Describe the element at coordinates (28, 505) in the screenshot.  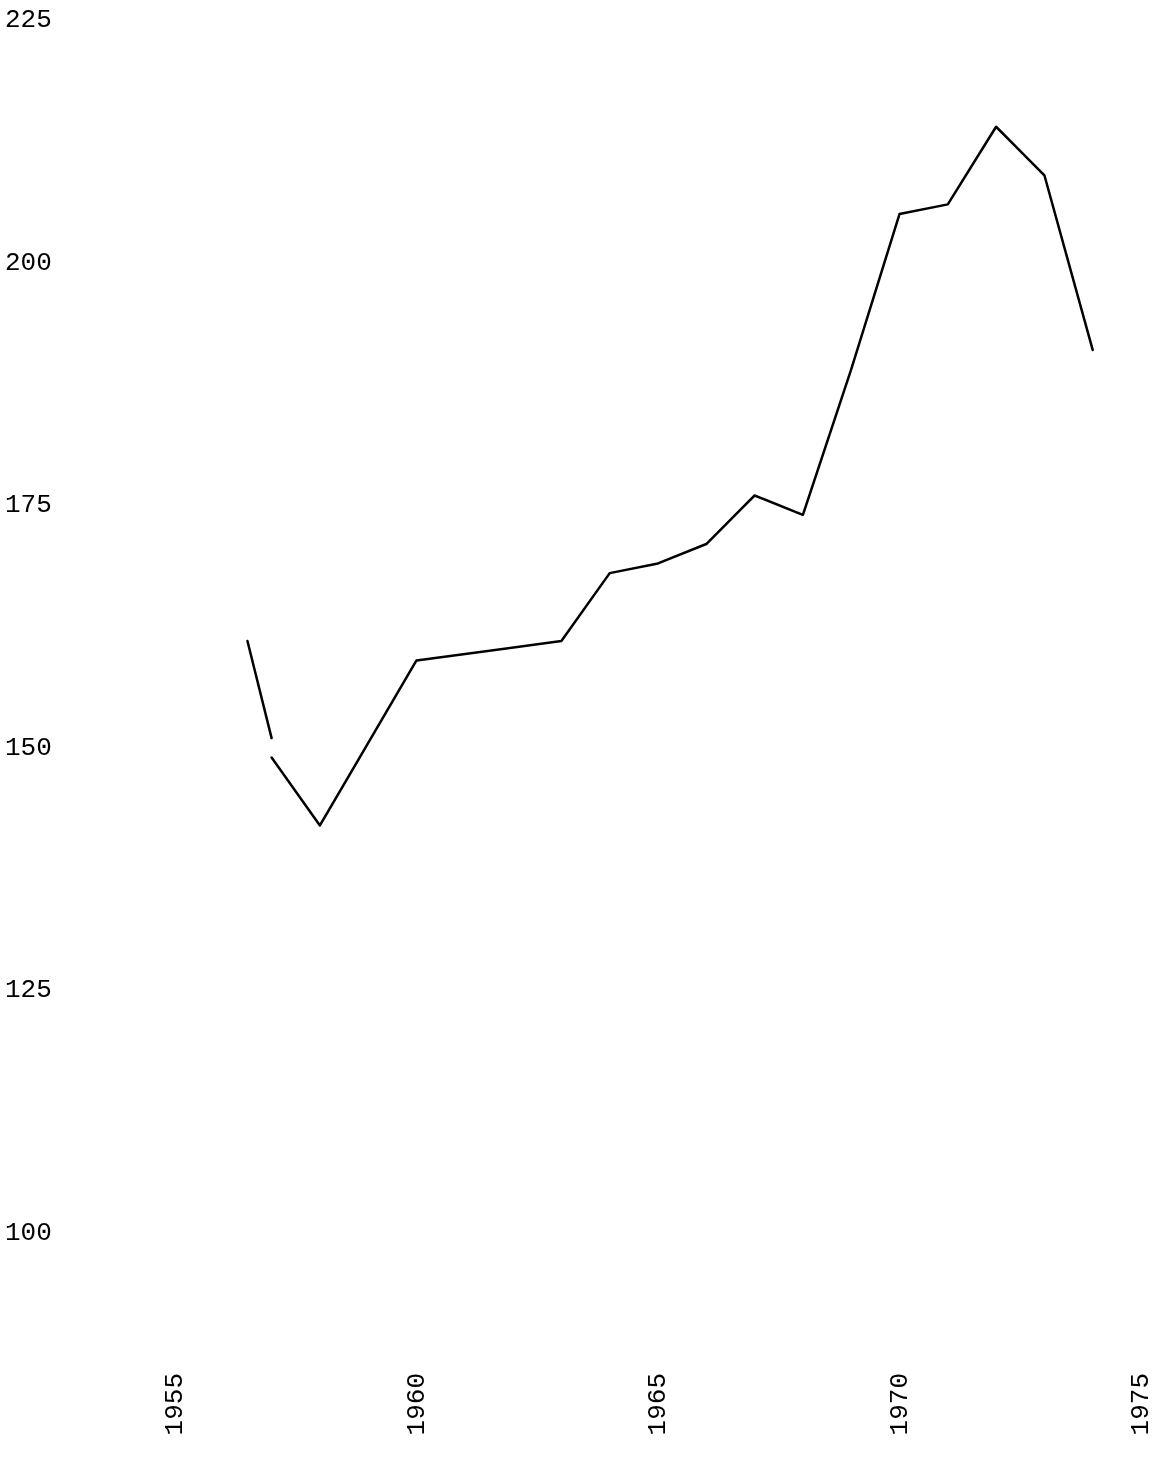
I see `y-tick-label: 175` at that location.